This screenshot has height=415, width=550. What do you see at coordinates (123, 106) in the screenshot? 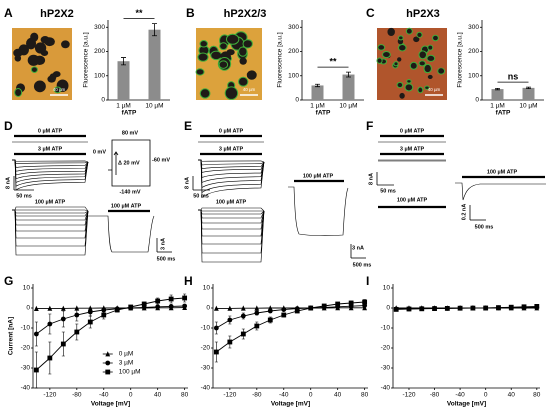
I see `x-tick-label: 1 µM` at bounding box center [123, 106].